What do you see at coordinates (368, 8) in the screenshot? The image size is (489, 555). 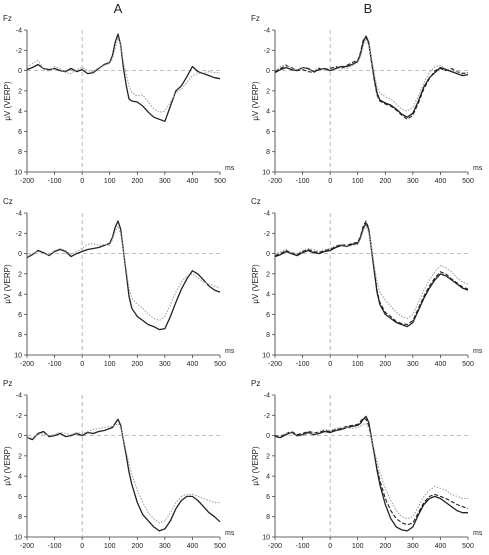 I see `column-label-b: B` at bounding box center [368, 8].